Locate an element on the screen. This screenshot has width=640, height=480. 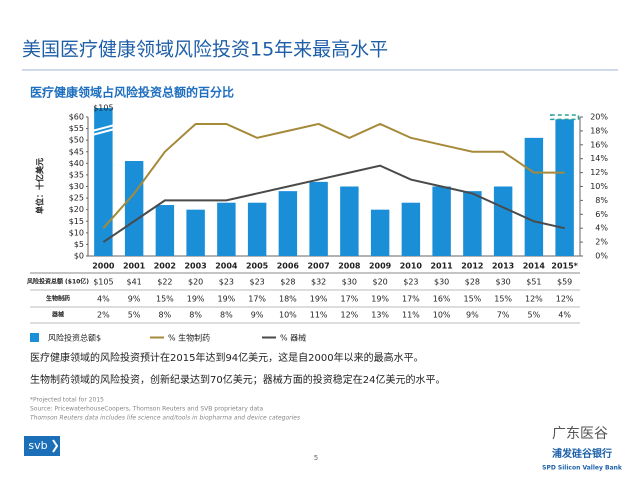
x-tick-label: 2003 is located at coordinates (195, 266).